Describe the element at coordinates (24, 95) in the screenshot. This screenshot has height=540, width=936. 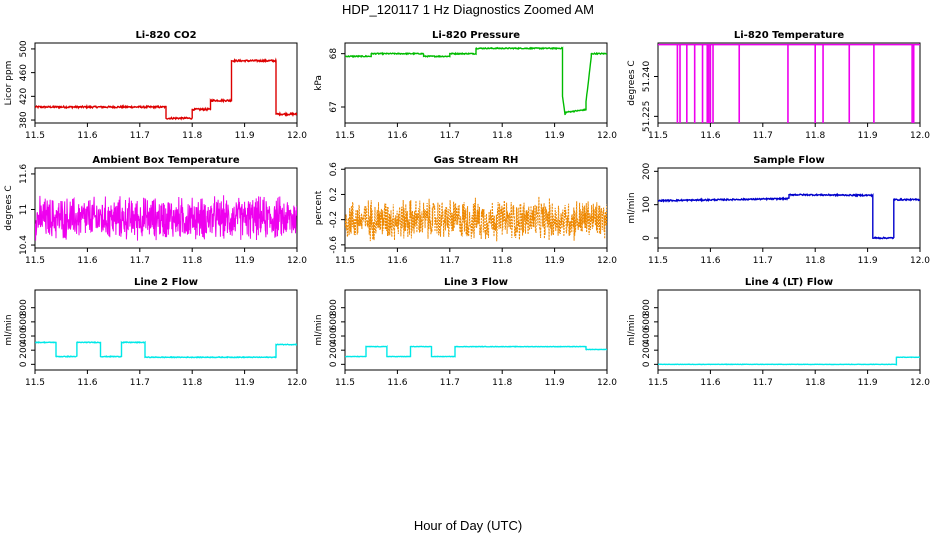
I see `y-tick-label: 420` at that location.